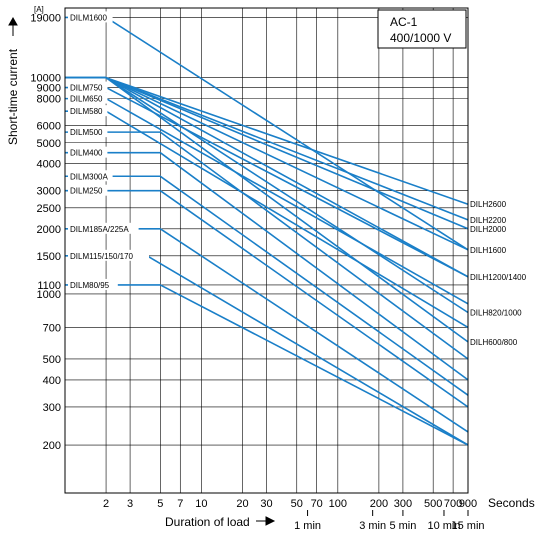 The image size is (540, 540). Describe the element at coordinates (403, 504) in the screenshot. I see `x-tick-label: 300` at that location.